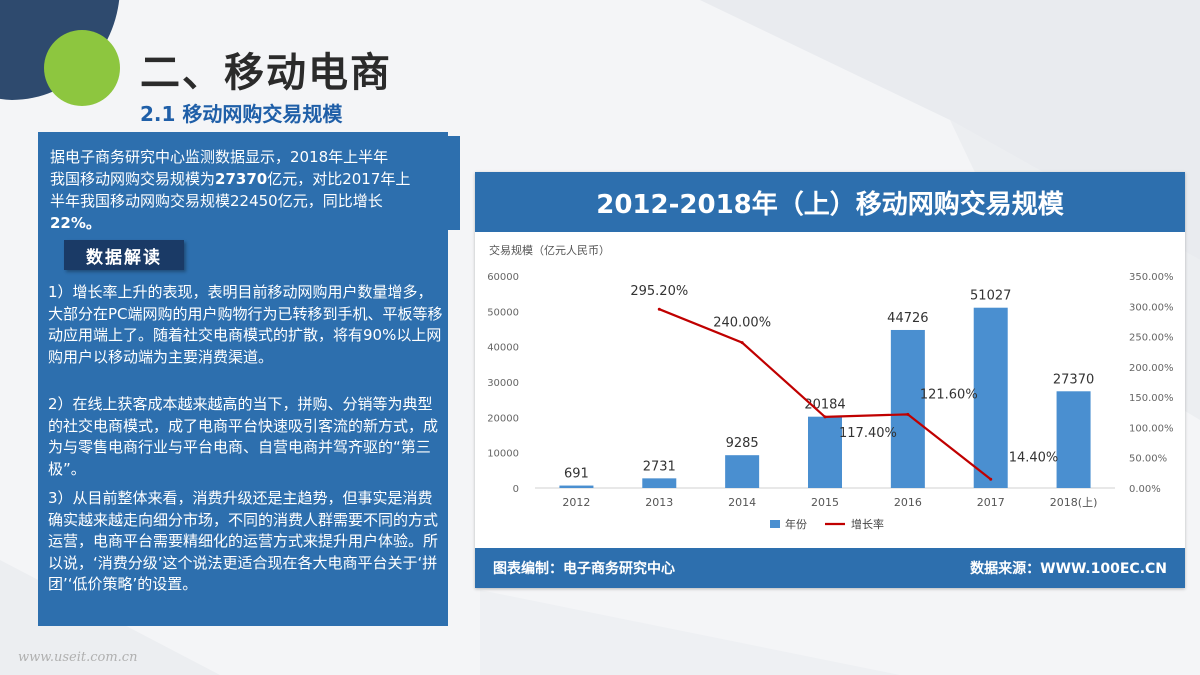 Image resolution: width=1200 pixels, height=675 pixels. I want to click on x-tick-label: 2017, so click(991, 502).